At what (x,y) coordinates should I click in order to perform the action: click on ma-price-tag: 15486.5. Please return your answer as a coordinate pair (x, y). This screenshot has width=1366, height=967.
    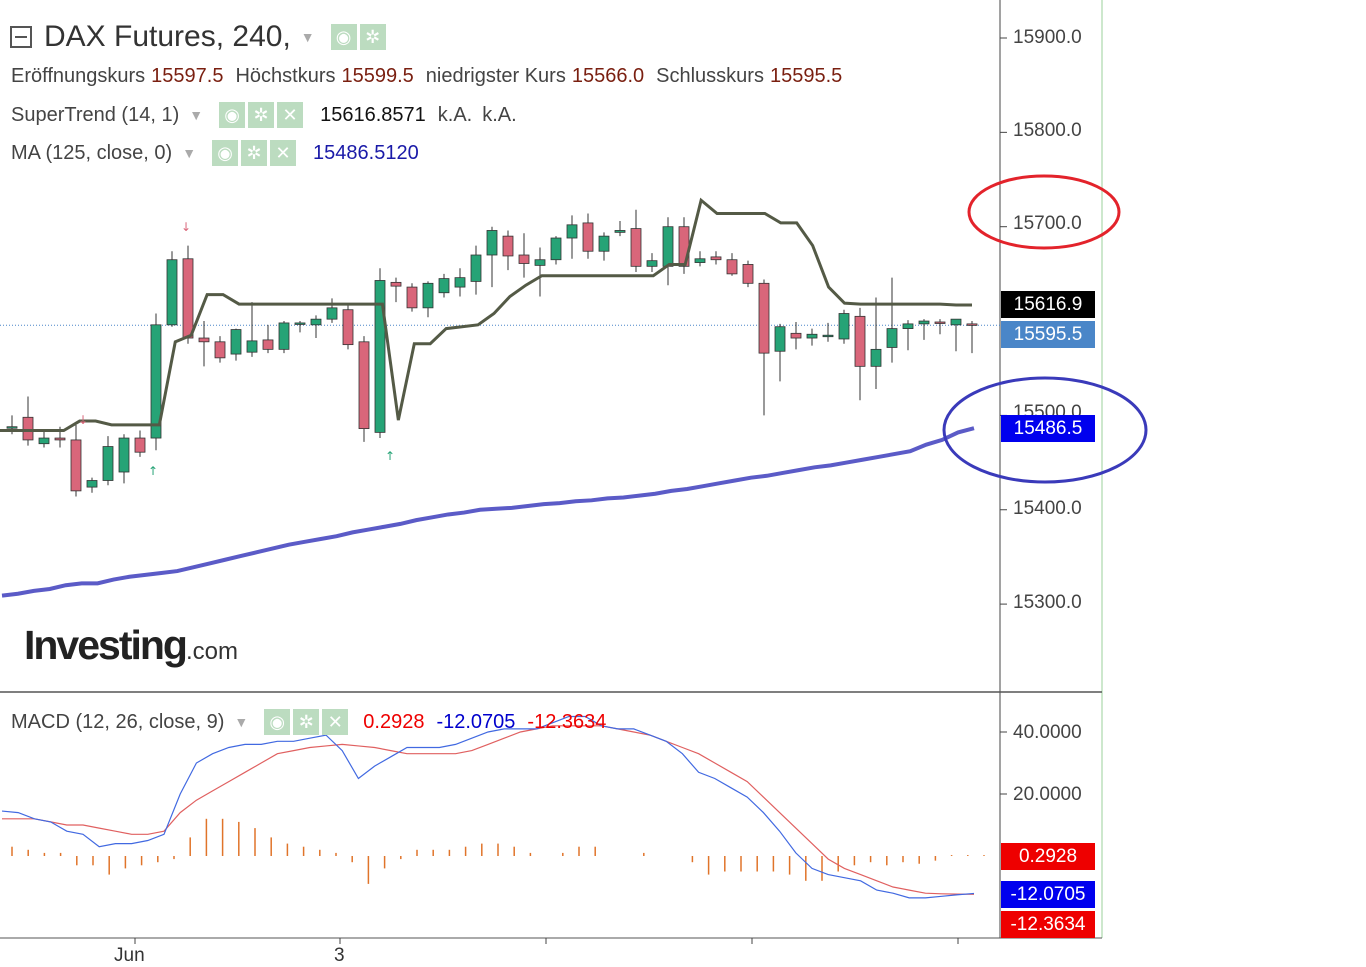
    Looking at the image, I should click on (1048, 428).